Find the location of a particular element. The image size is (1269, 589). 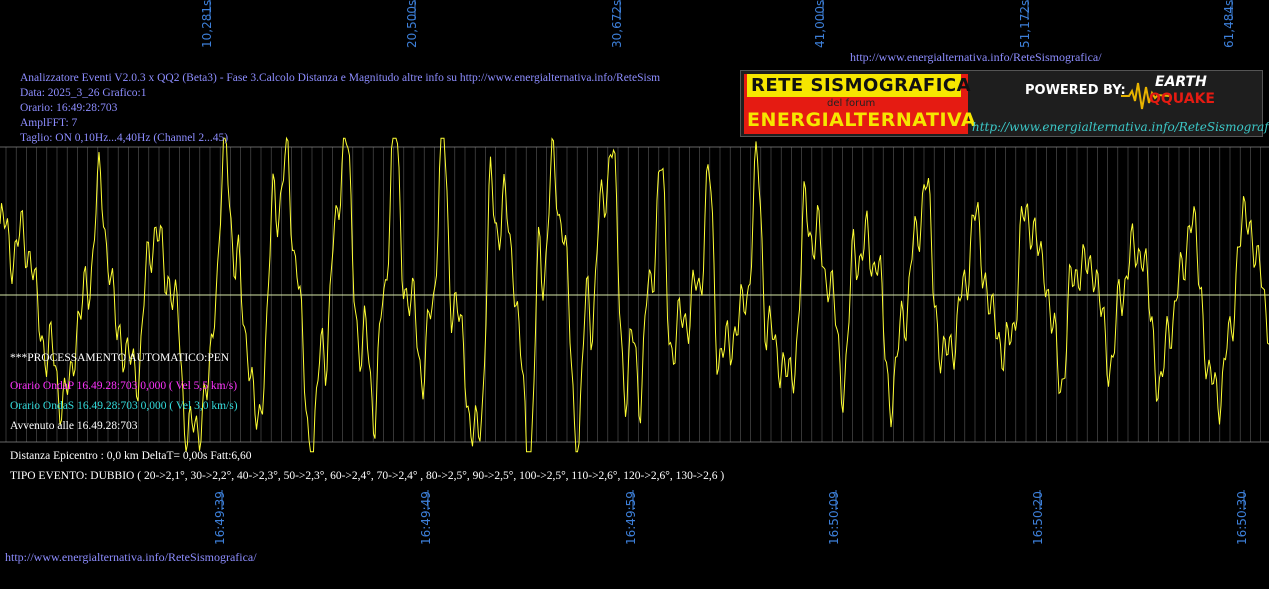

top-tick-label: 20,500s is located at coordinates (412, 24).